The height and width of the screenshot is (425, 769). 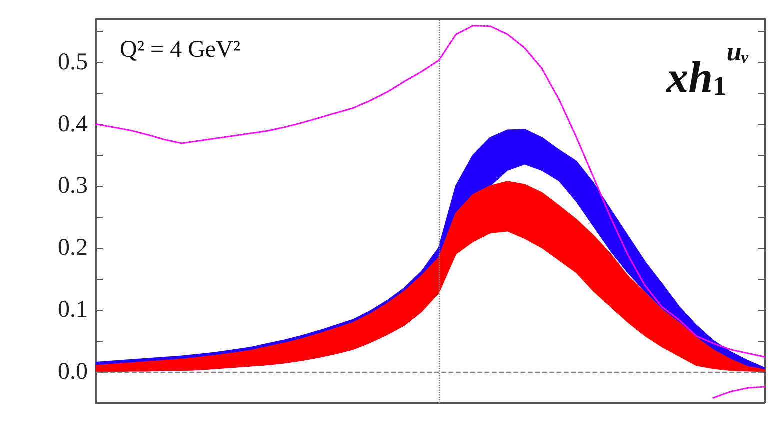 What do you see at coordinates (73, 372) in the screenshot?
I see `y-tick-label: 0.0` at bounding box center [73, 372].